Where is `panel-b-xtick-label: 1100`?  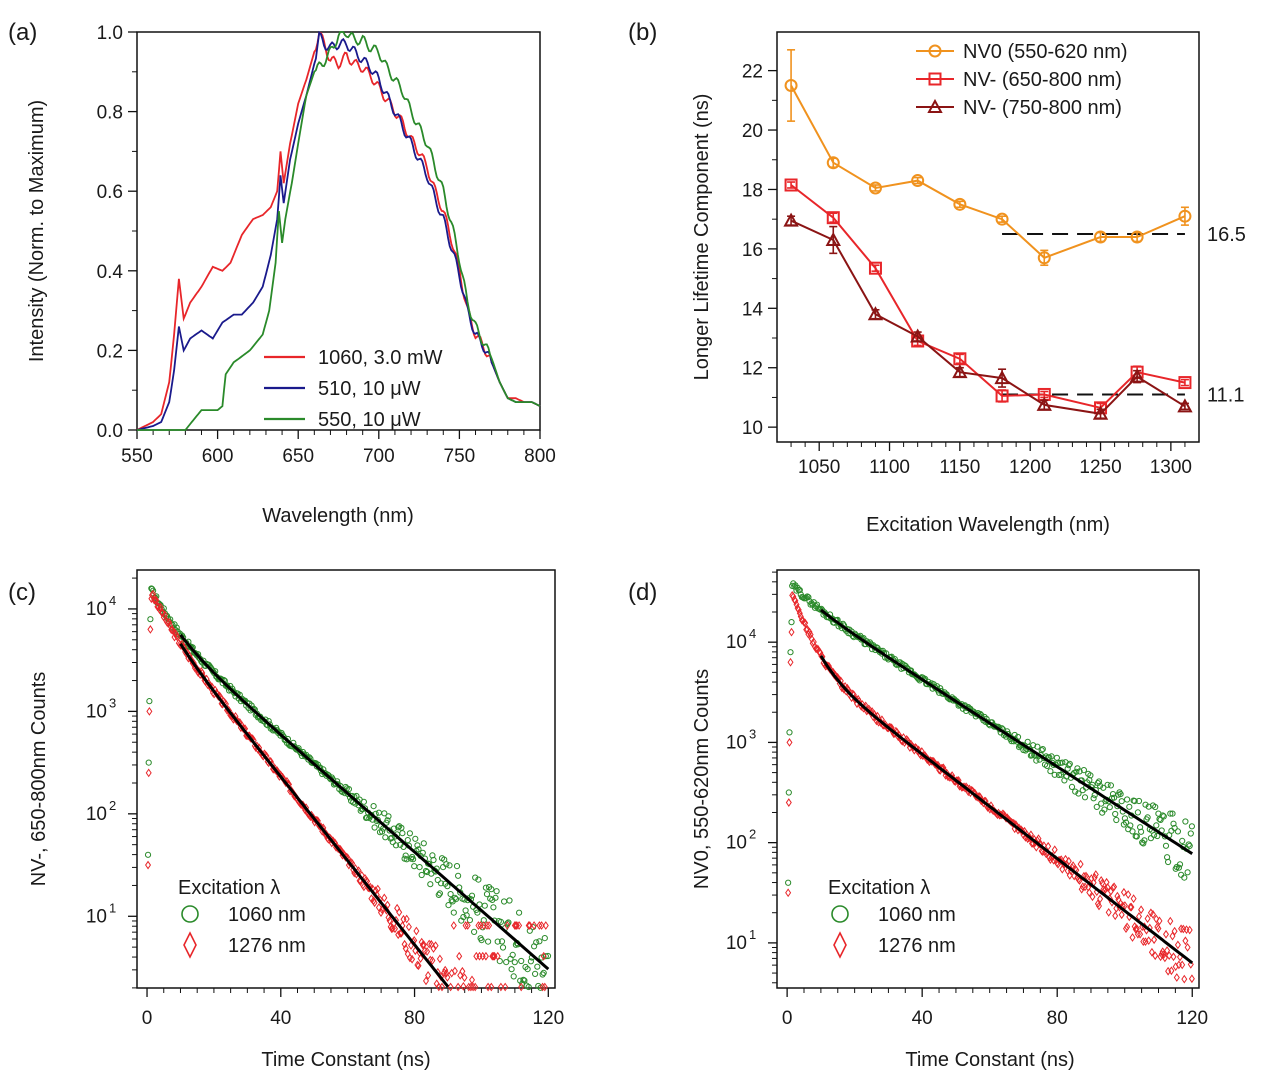
panel-b-xtick-label: 1100 is located at coordinates (889, 467).